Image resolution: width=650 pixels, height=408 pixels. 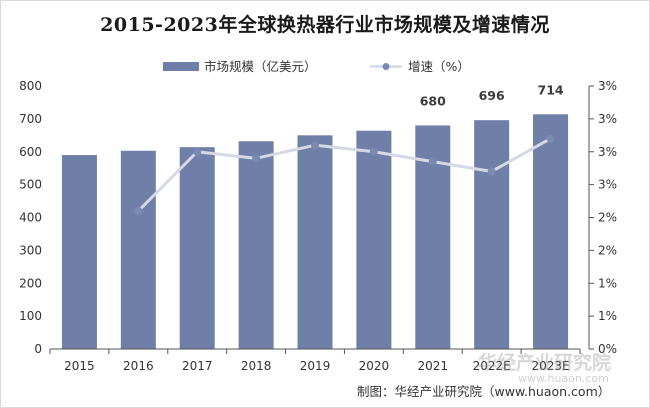 I want to click on bar-2015, so click(x=79, y=252).